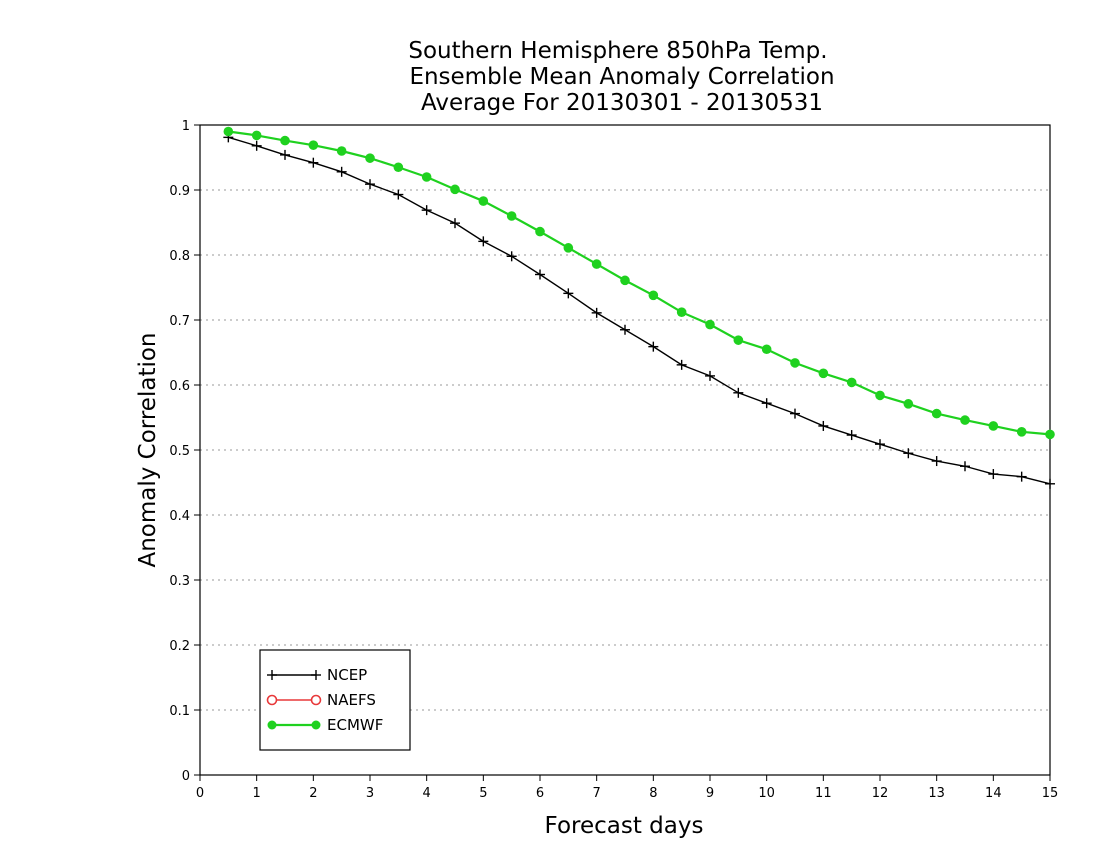 Image resolution: width=1100 pixels, height=850 pixels. What do you see at coordinates (179, 516) in the screenshot?
I see `y-tick-label: 0.4` at bounding box center [179, 516].